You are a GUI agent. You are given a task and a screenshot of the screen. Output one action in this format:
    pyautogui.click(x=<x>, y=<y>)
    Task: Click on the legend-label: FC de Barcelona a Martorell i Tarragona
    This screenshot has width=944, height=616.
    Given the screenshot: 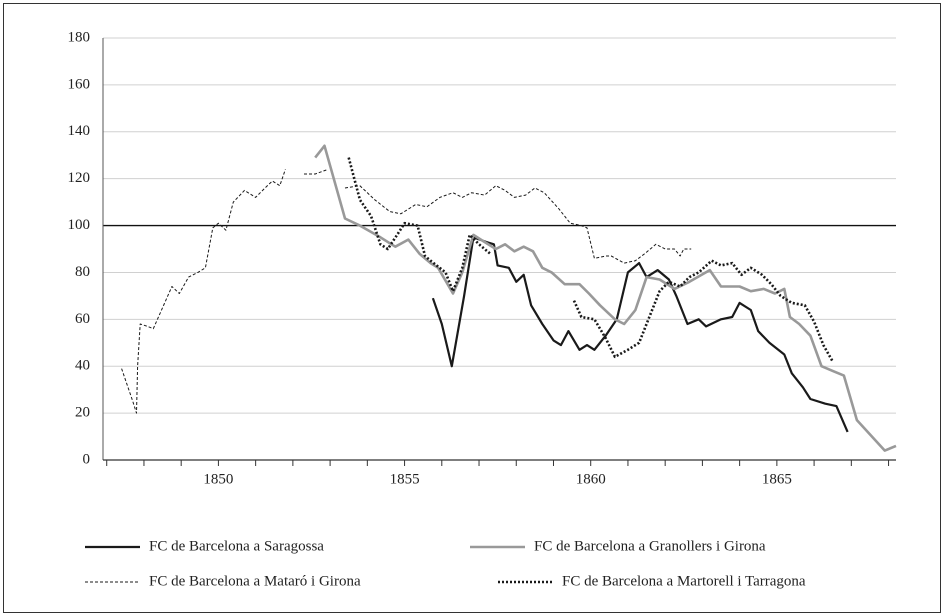 What is the action you would take?
    pyautogui.click(x=684, y=581)
    